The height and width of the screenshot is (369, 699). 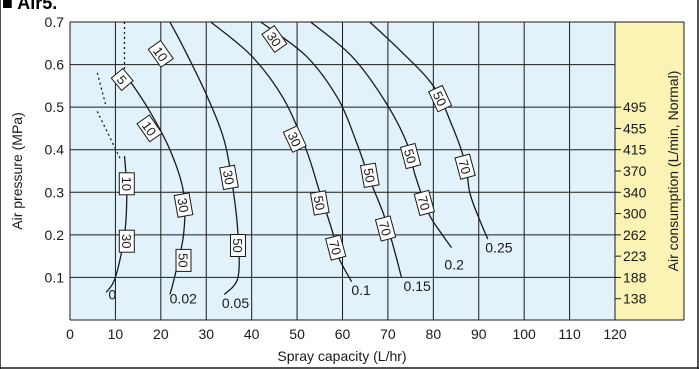 What do you see at coordinates (417, 286) in the screenshot?
I see `series-label: 0.15` at bounding box center [417, 286].